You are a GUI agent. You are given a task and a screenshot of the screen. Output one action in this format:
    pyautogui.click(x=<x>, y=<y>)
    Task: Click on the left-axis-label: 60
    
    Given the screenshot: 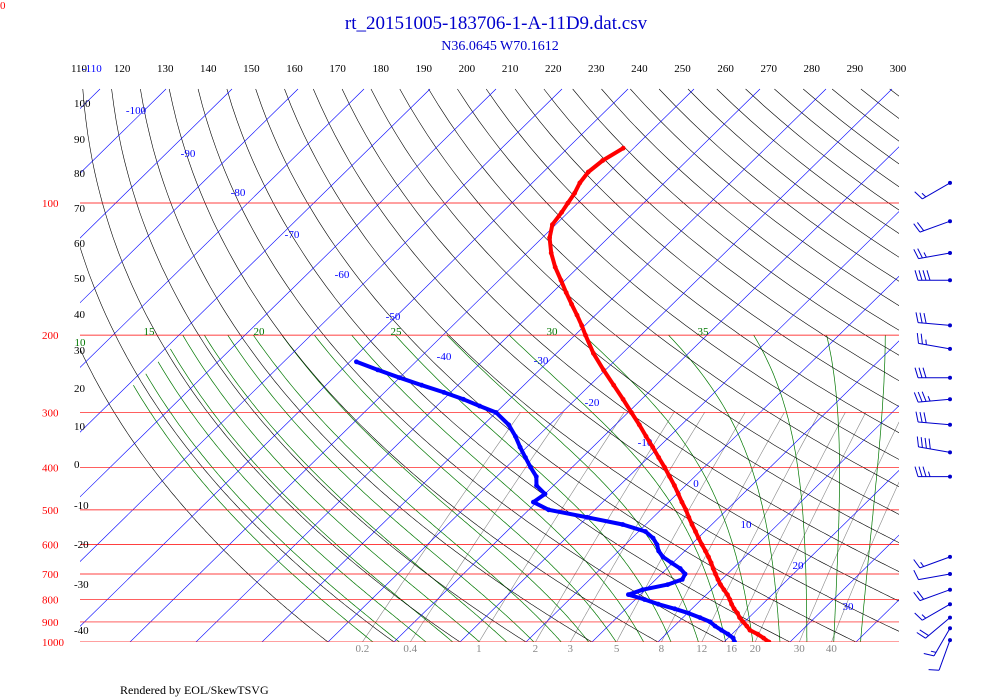 What is the action you would take?
    pyautogui.click(x=80, y=244)
    